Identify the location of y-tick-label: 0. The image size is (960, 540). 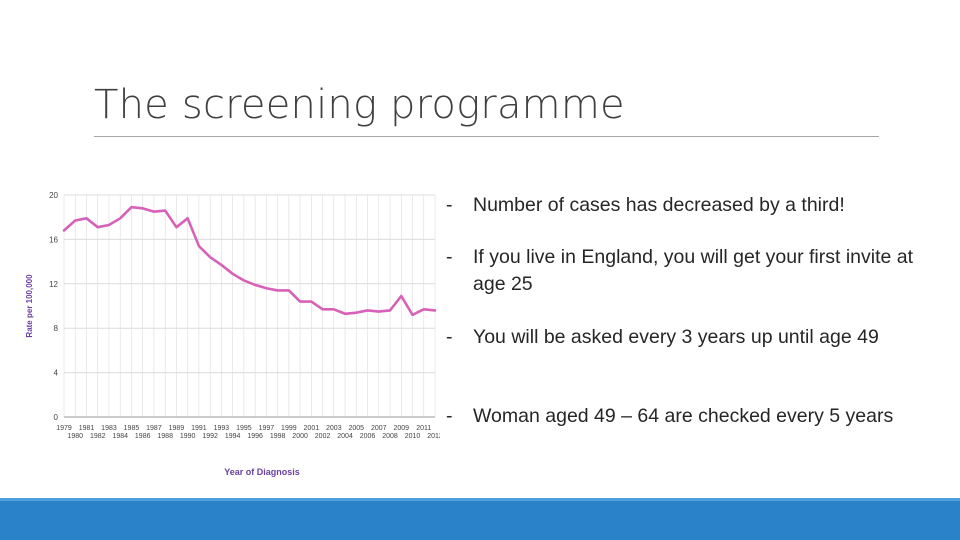
(56, 417).